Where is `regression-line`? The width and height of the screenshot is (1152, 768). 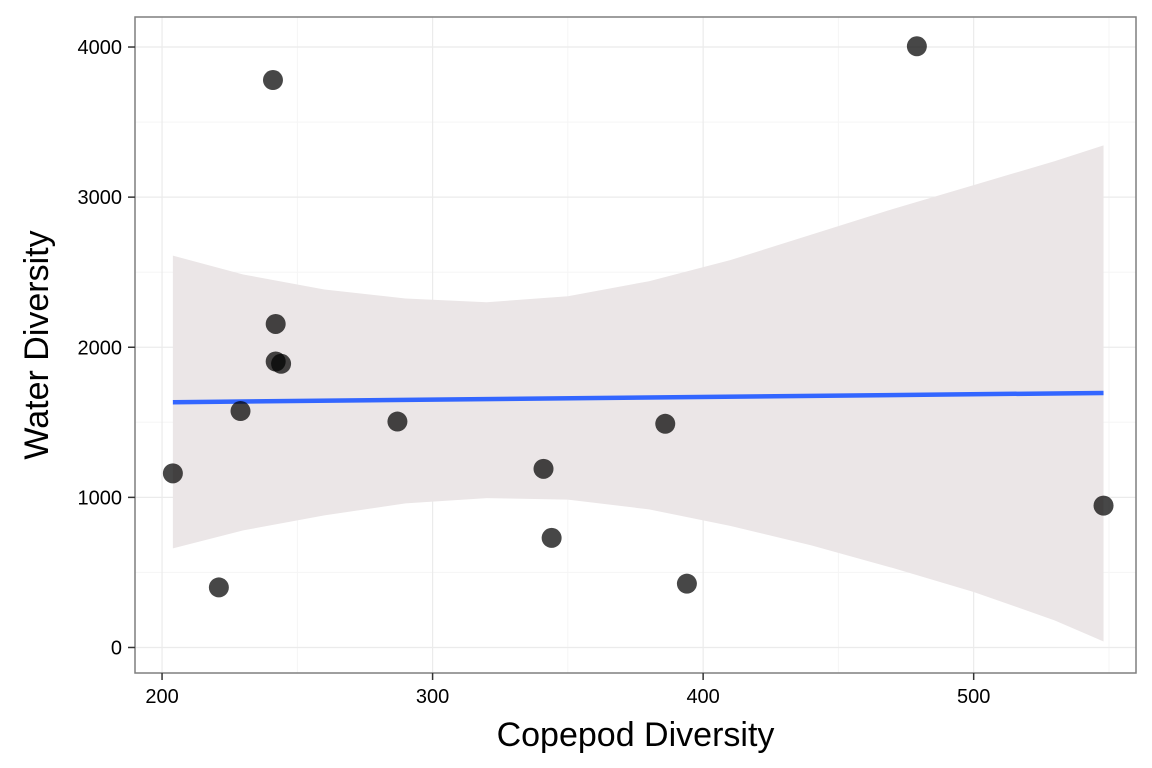 regression-line is located at coordinates (638, 397).